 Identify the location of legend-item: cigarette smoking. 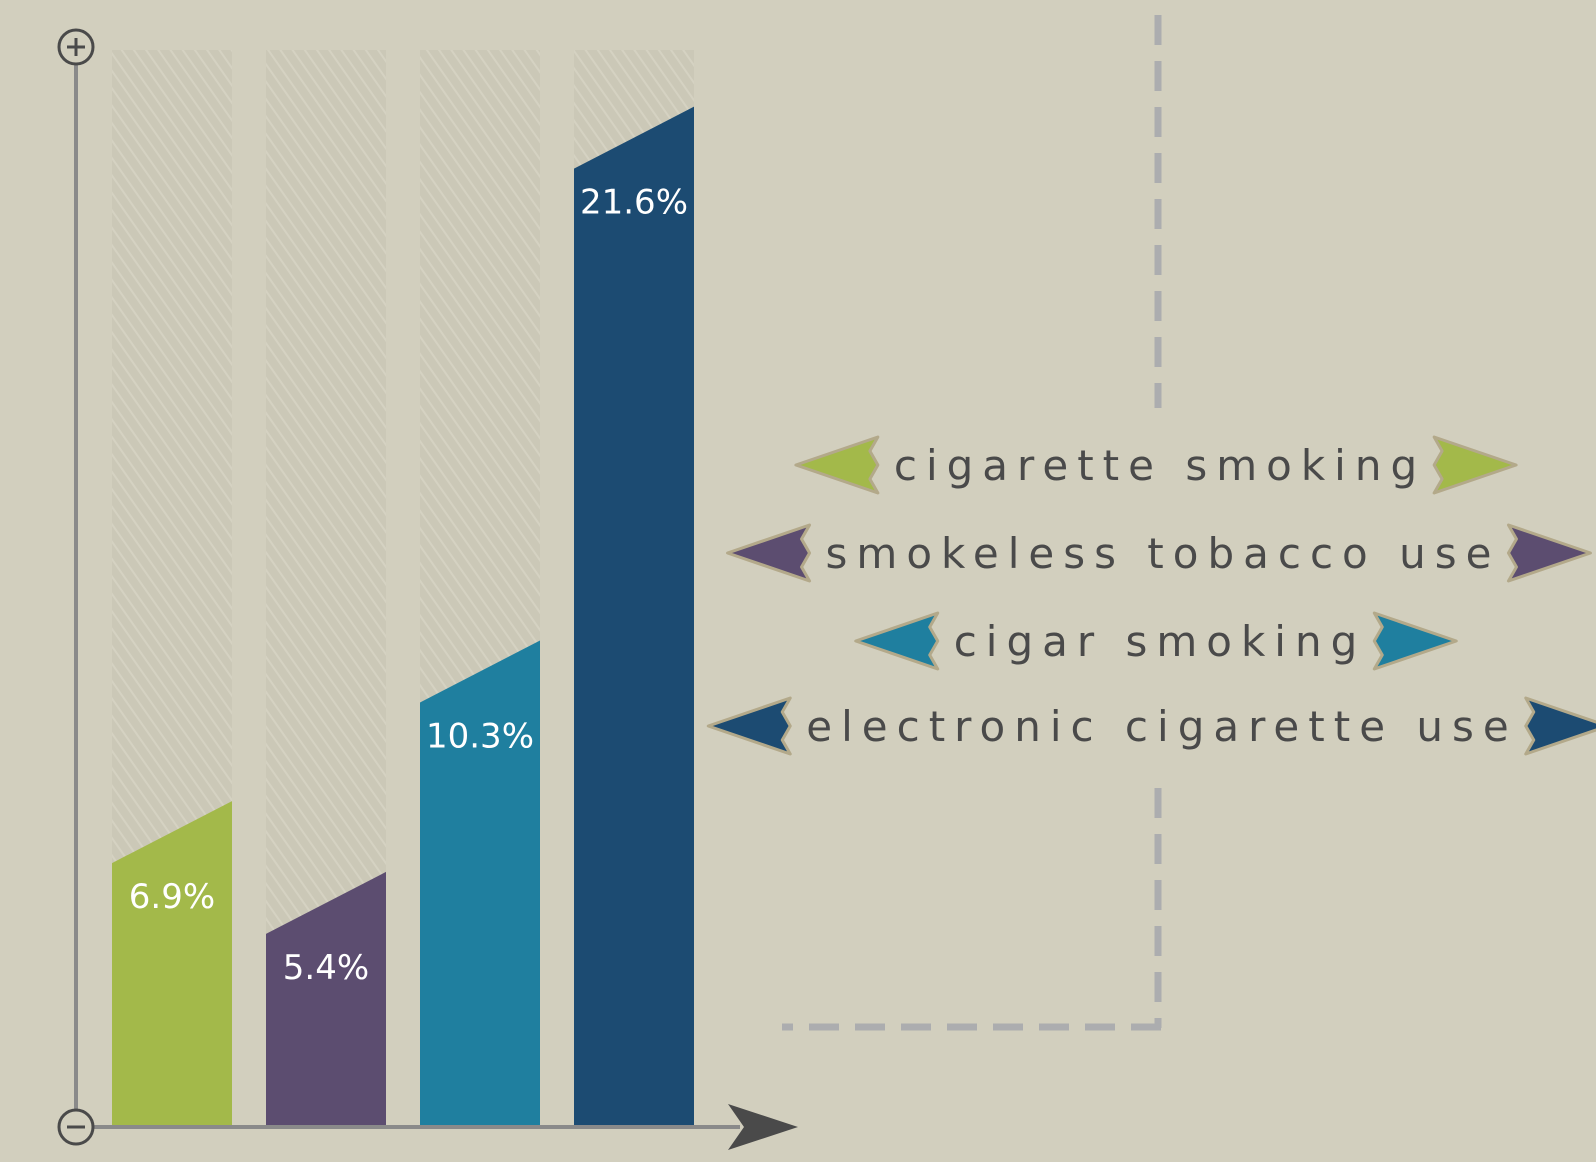
(1156, 465).